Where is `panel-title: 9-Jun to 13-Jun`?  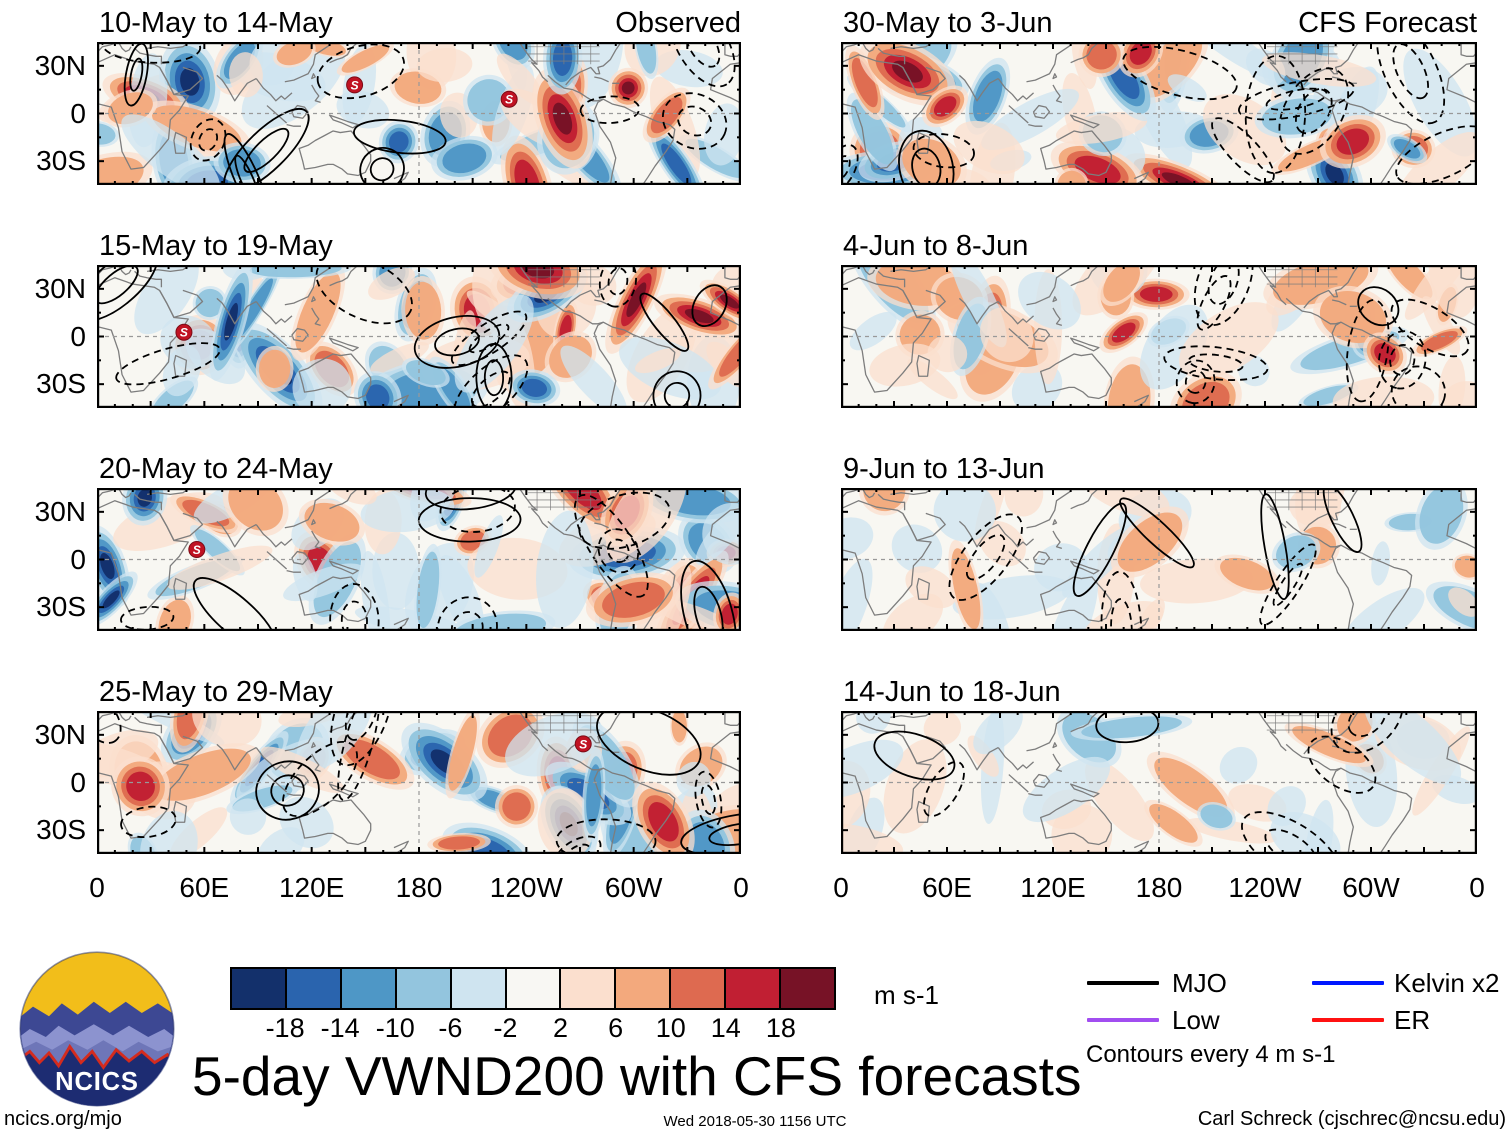
panel-title: 9-Jun to 13-Jun is located at coordinates (944, 469).